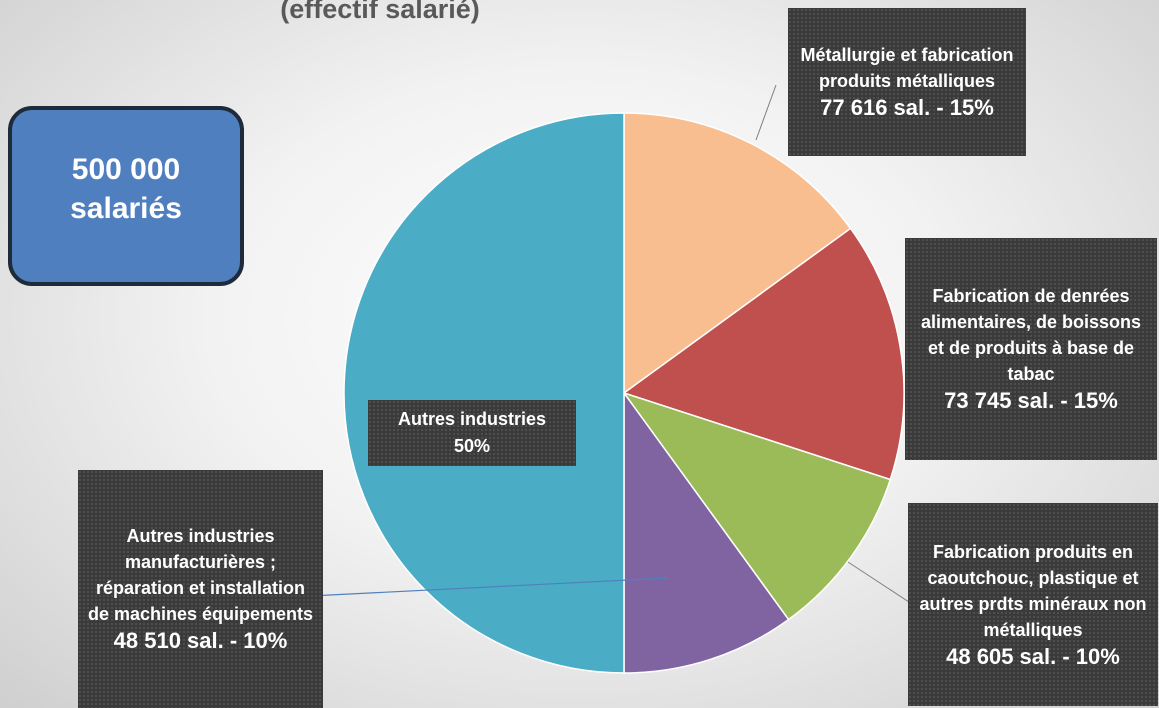 This screenshot has height=708, width=1159. Describe the element at coordinates (1033, 656) in the screenshot. I see `label-value: 48 605 sal. - 10%` at that location.